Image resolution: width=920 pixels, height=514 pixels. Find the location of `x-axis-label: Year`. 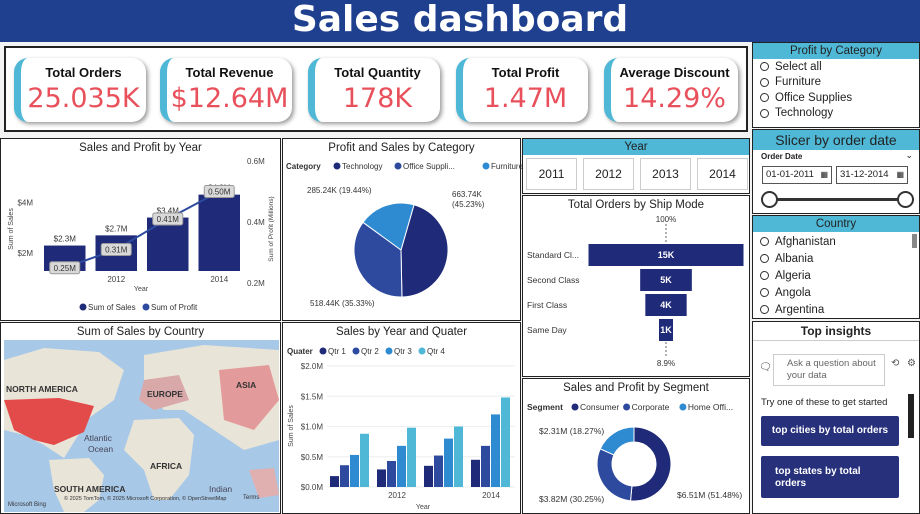

x-axis-label: Year is located at coordinates (423, 507).